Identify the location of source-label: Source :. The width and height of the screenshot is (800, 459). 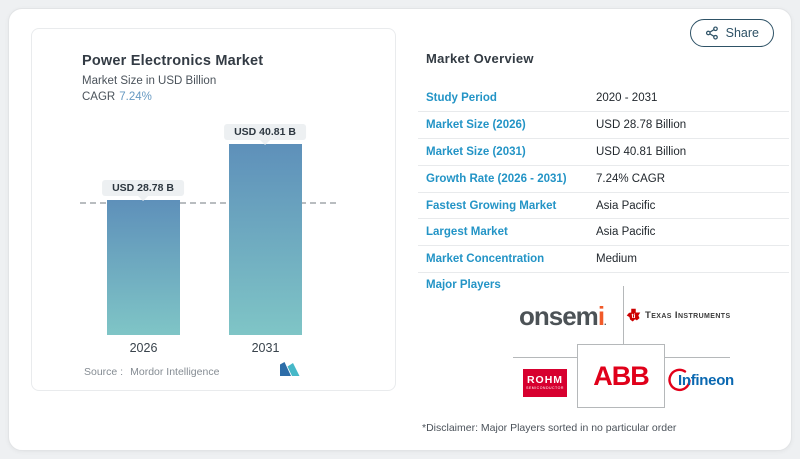
(104, 372).